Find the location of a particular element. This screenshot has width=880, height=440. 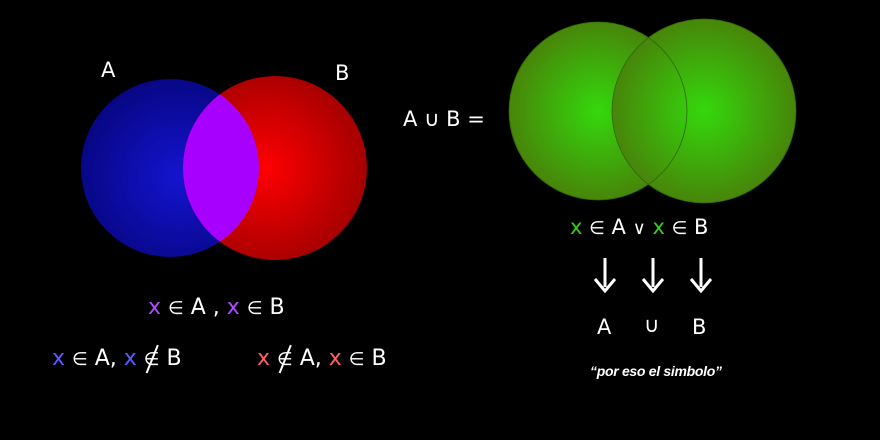

or-statement: x ∈ A ∨ x ∈ B is located at coordinates (639, 227).